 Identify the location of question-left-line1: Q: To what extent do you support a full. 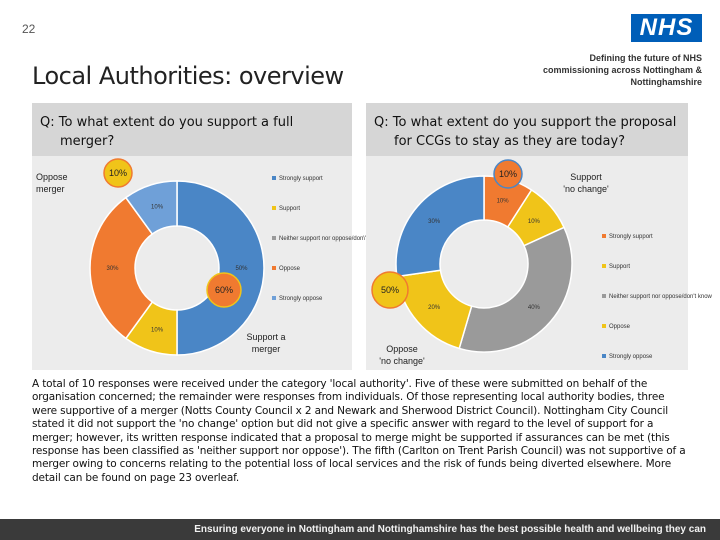
(167, 122).